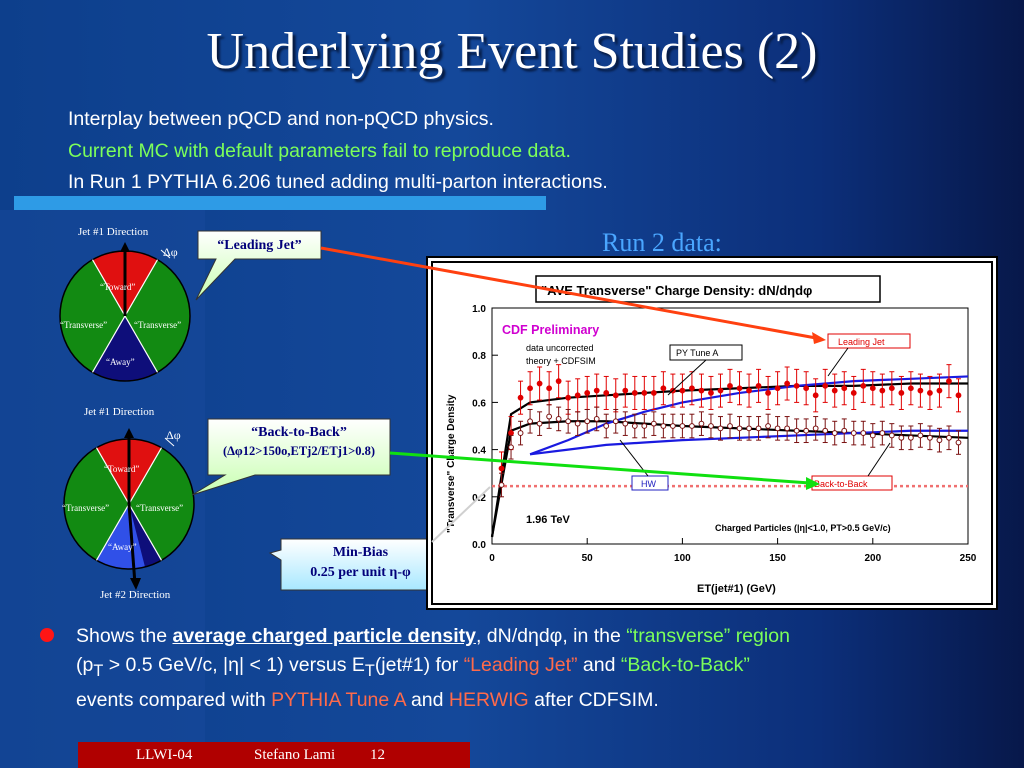  Describe the element at coordinates (492, 558) in the screenshot. I see `x-tick-label: 0` at that location.